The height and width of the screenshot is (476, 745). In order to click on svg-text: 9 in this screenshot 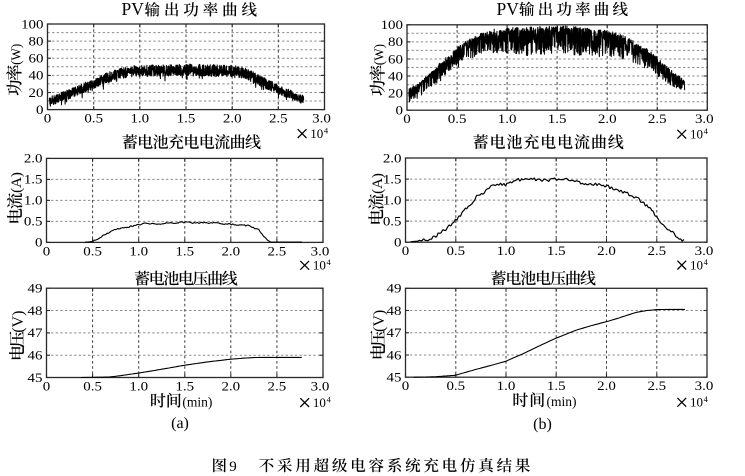, I will do `click(233, 467)`.